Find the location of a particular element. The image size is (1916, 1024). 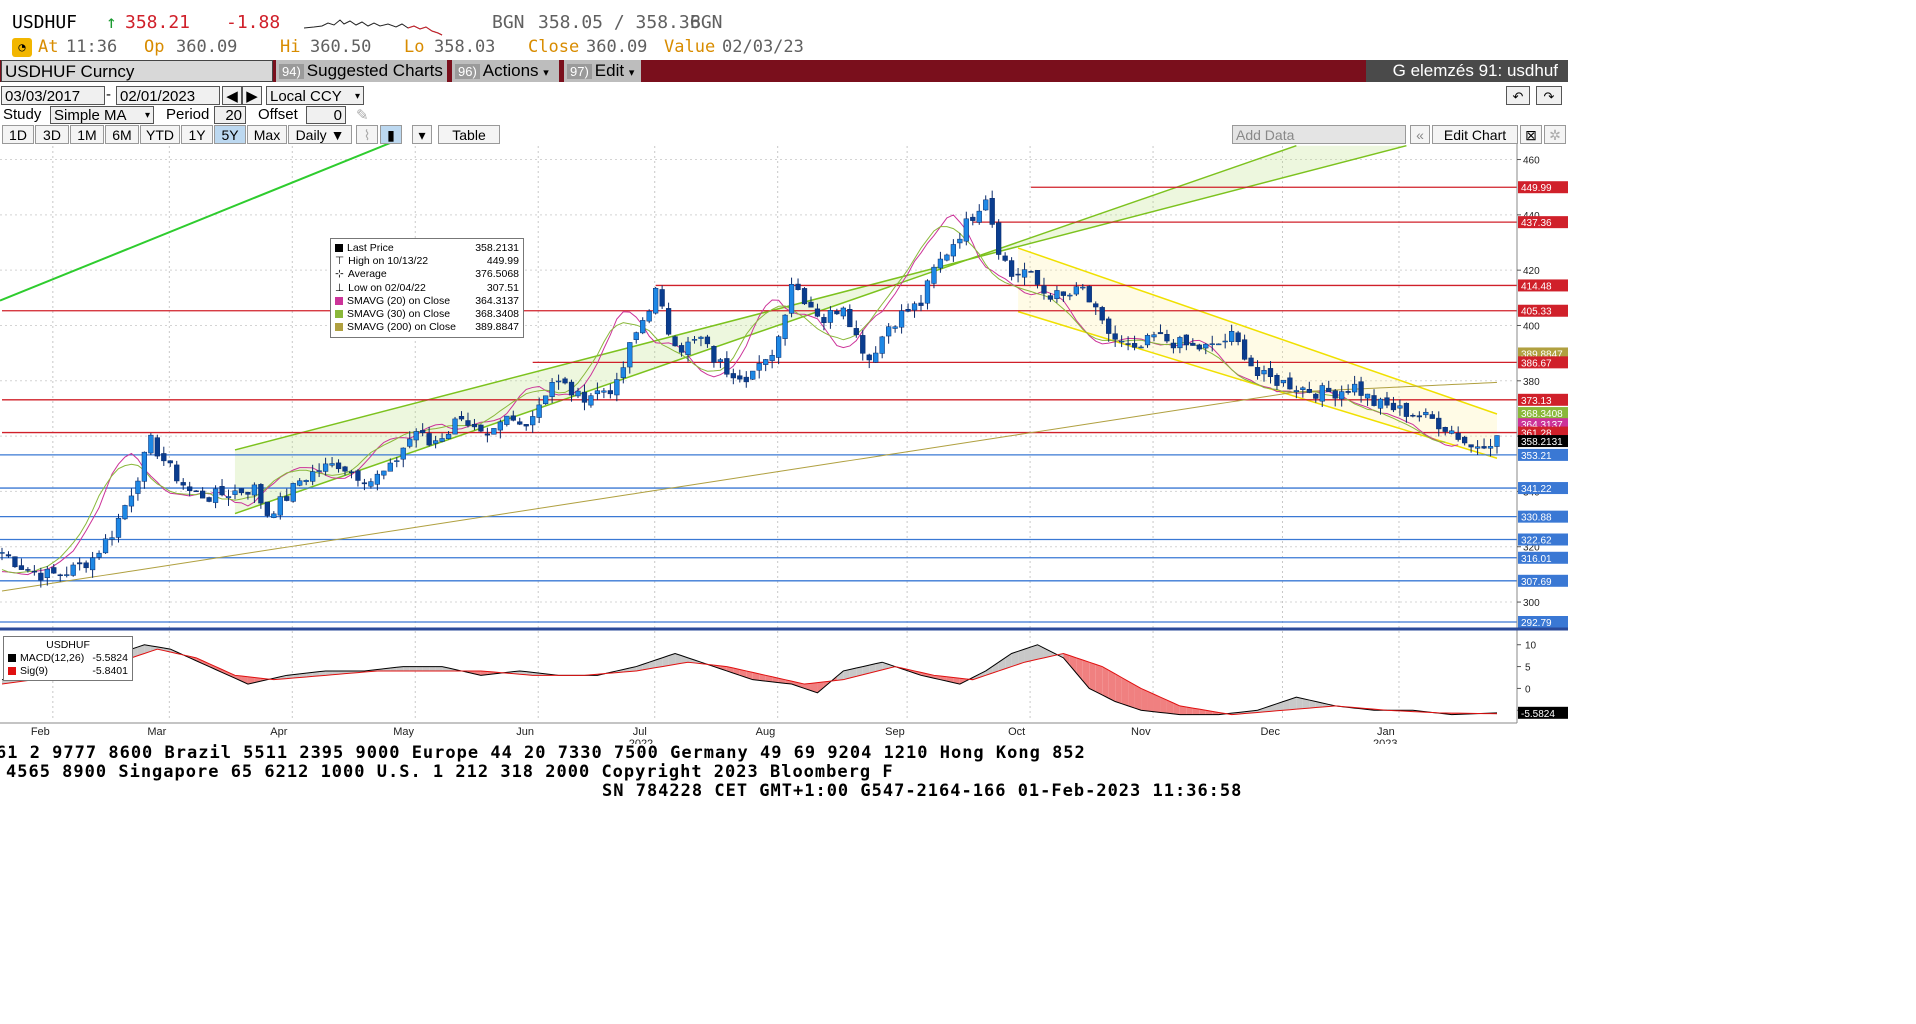

month-label: Nov is located at coordinates (1141, 732).